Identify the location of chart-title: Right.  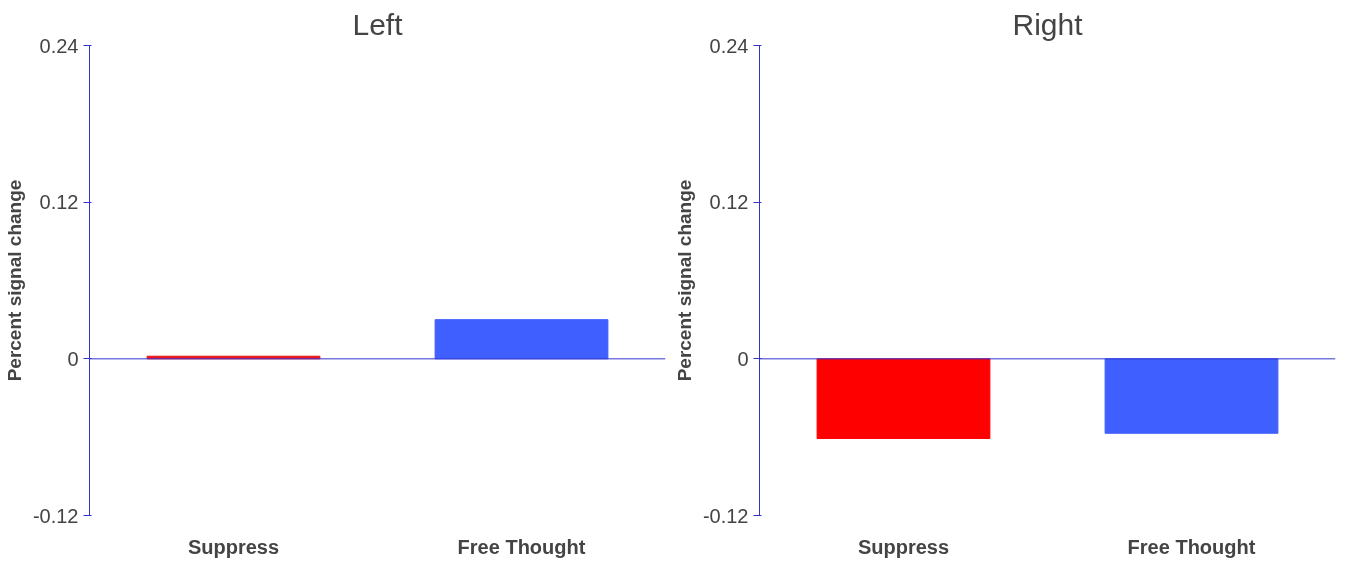
(1048, 24).